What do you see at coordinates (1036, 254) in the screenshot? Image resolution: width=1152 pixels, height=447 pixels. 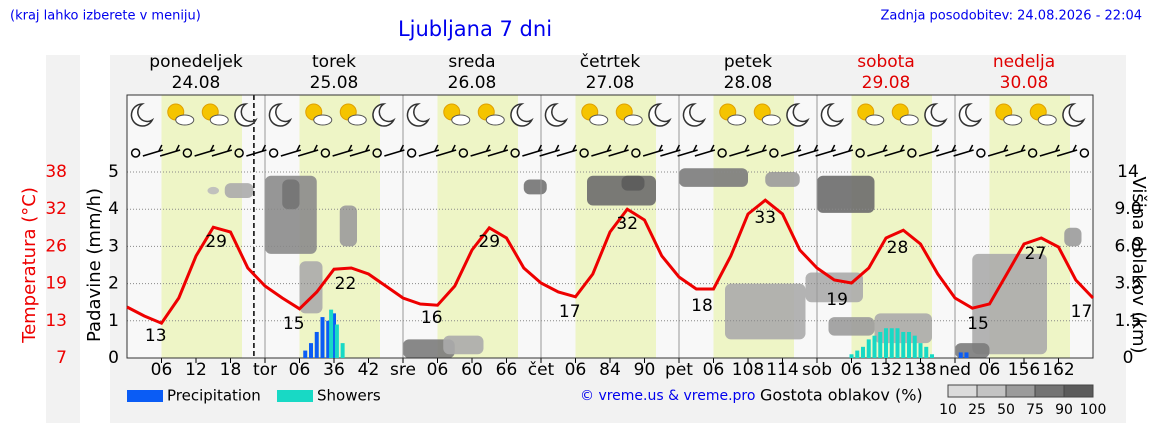 I see `temp-label: 27` at bounding box center [1036, 254].